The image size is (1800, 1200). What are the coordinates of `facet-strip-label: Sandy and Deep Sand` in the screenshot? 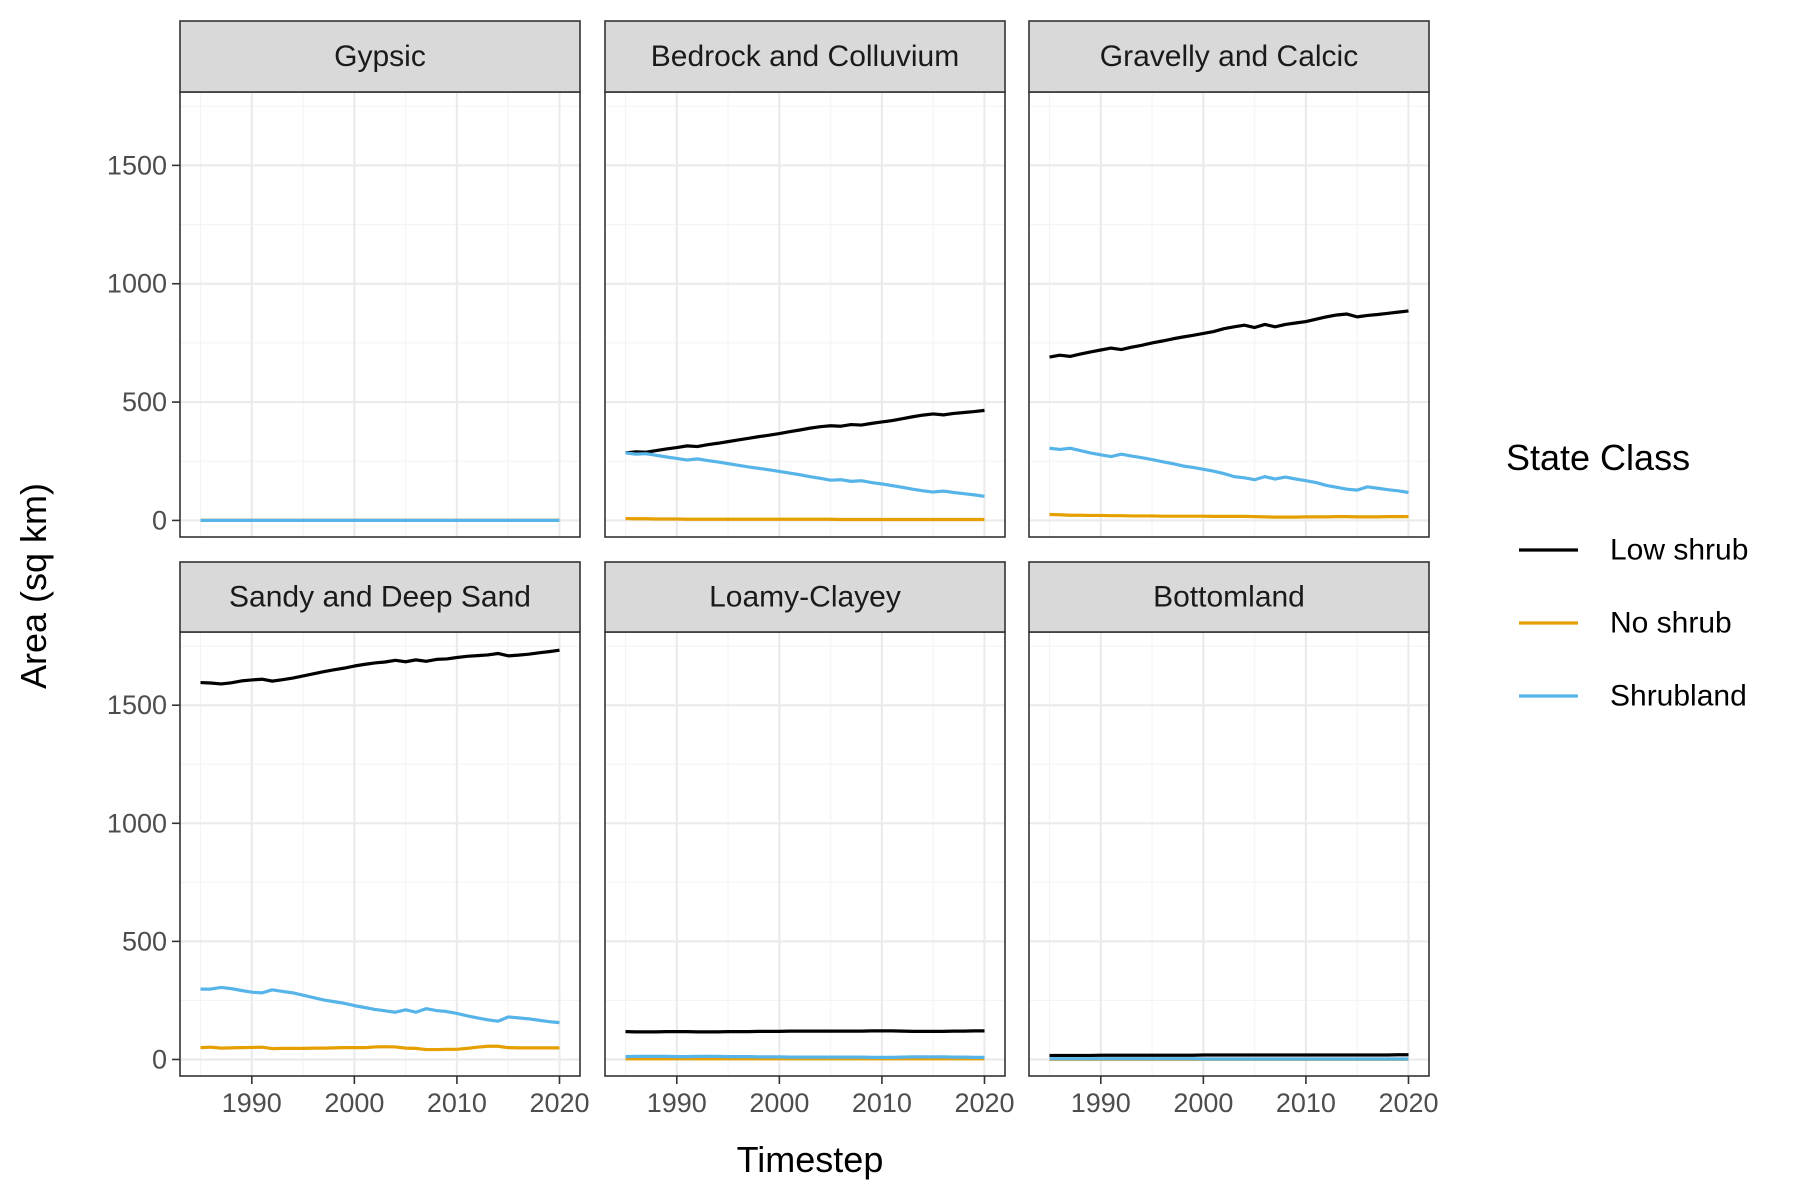 It's located at (380, 597).